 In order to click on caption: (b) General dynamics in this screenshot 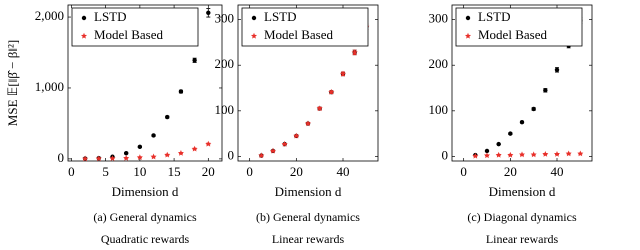, I will do `click(308, 217)`.